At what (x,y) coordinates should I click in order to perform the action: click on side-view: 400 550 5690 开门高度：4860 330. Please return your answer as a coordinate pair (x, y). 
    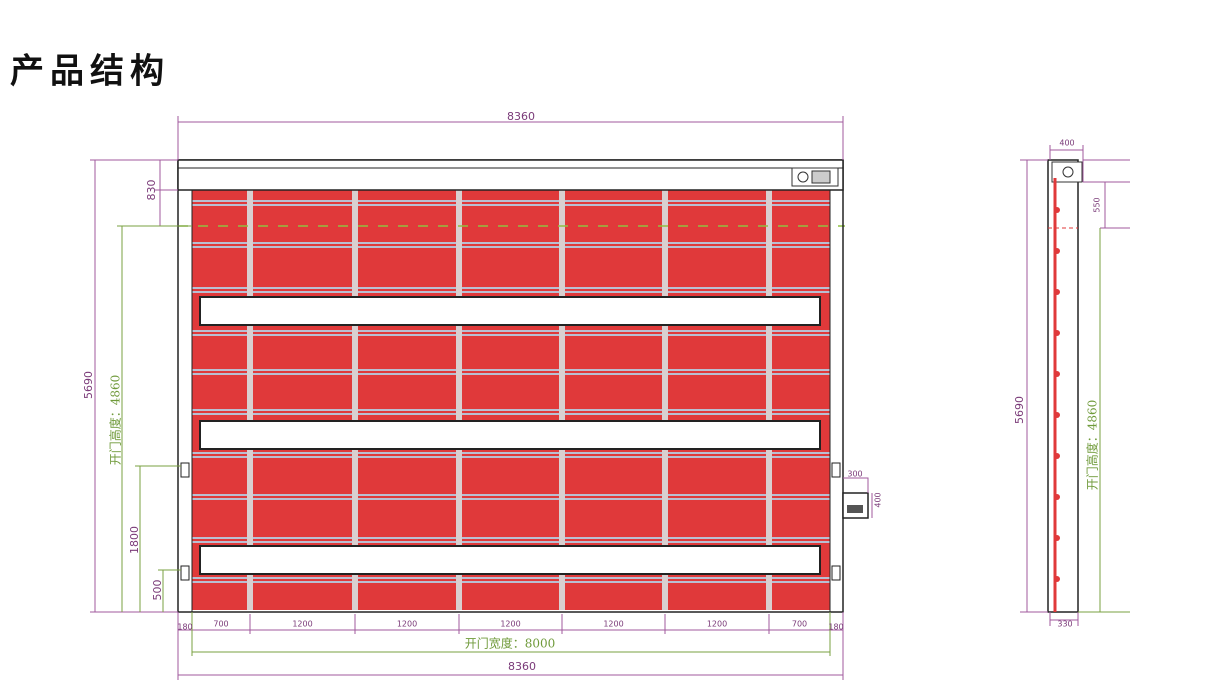
    Looking at the image, I should click on (1071, 384).